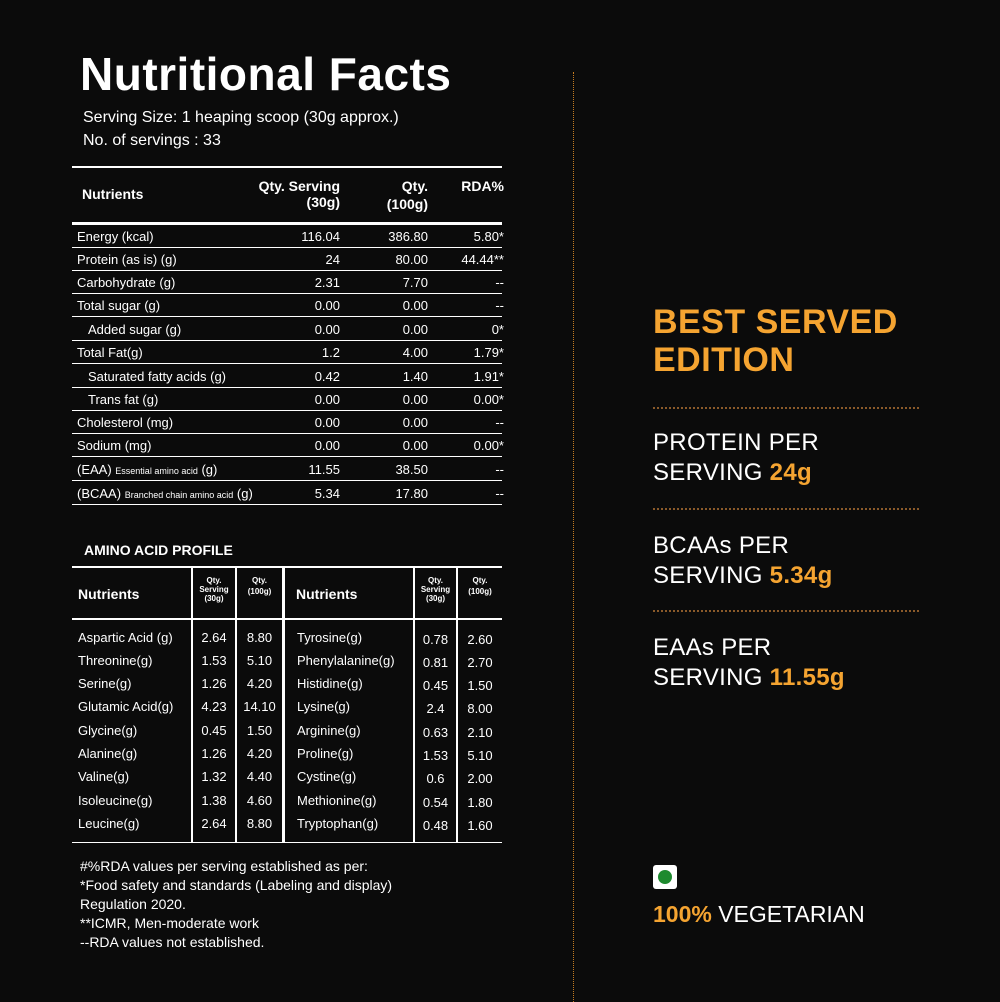  Describe the element at coordinates (415, 352) in the screenshot. I see `nutrient-qty-100: 4.00` at that location.